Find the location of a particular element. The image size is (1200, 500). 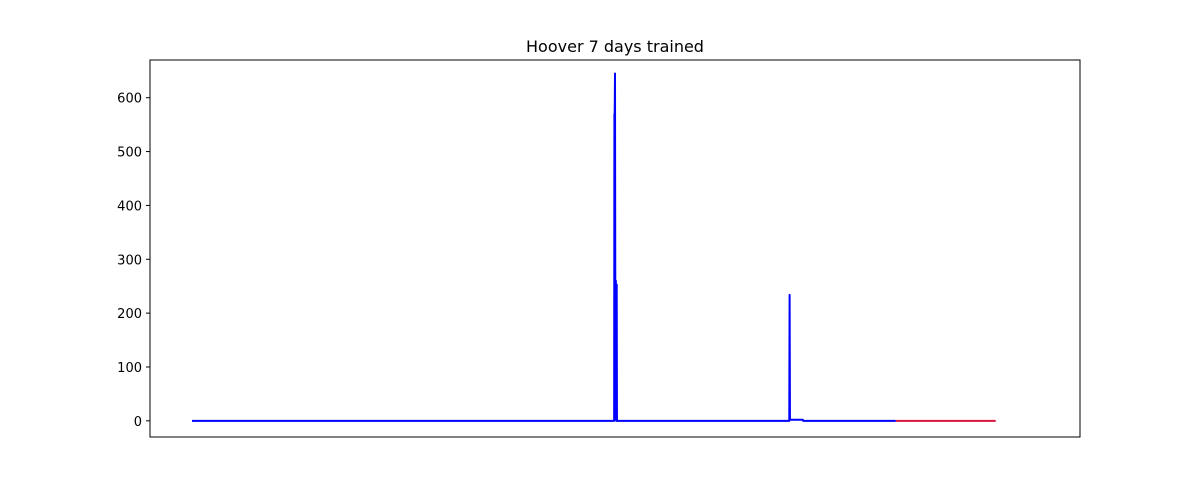

y-tick-label: 500 is located at coordinates (129, 153).